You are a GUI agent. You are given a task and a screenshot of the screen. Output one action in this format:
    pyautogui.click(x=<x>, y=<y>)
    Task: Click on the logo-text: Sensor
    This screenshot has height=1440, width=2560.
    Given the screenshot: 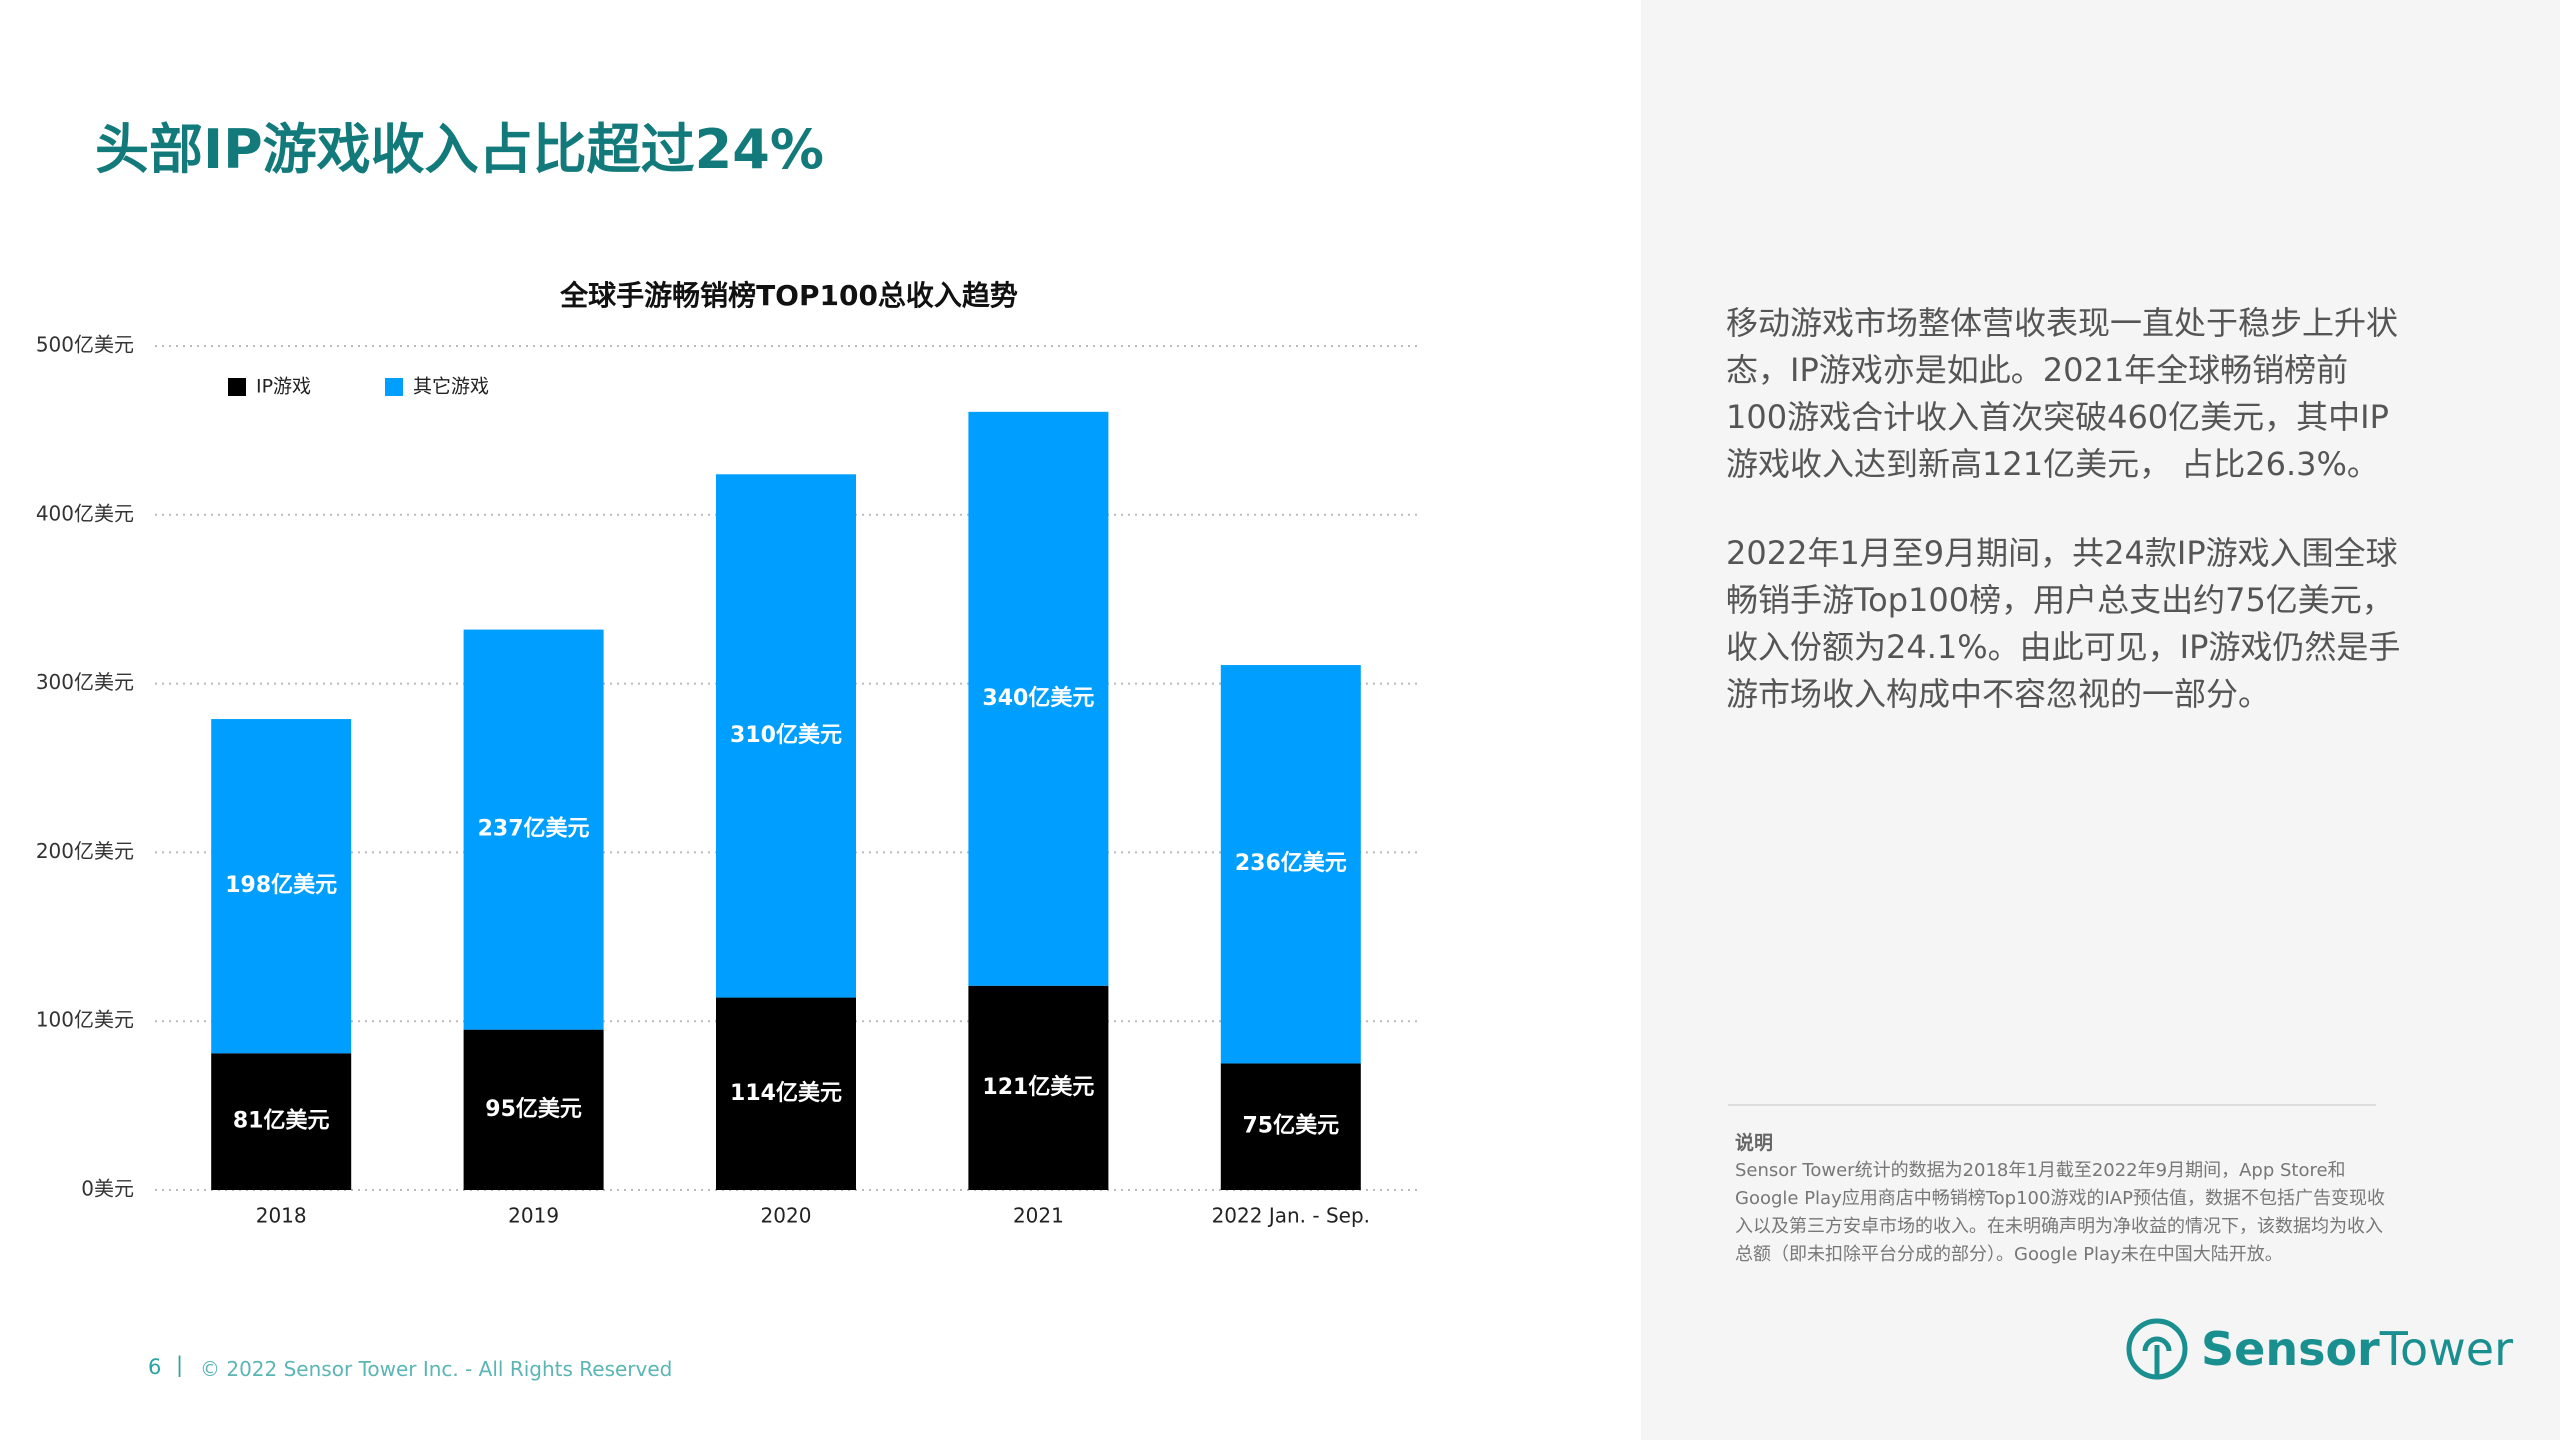 What is the action you would take?
    pyautogui.click(x=2290, y=1349)
    